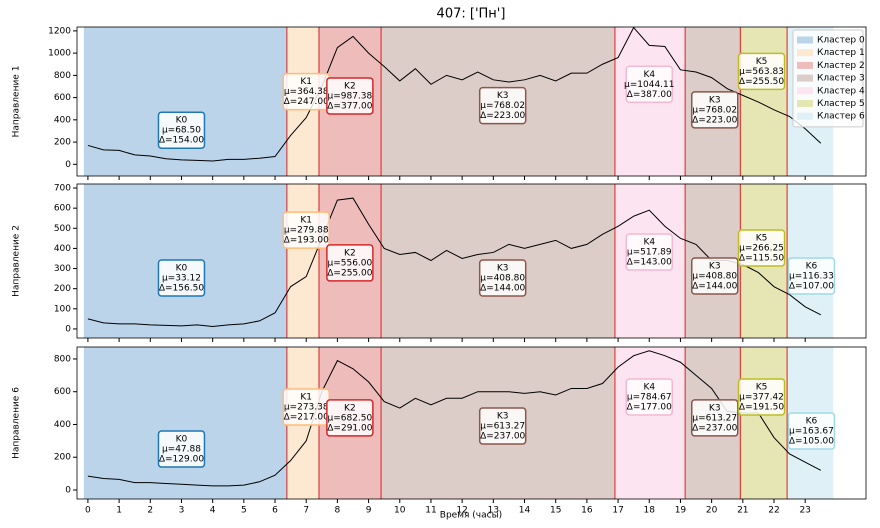 Image resolution: width=880 pixels, height=528 pixels. I want to click on annotation-text: μ=116.33, so click(811, 276).